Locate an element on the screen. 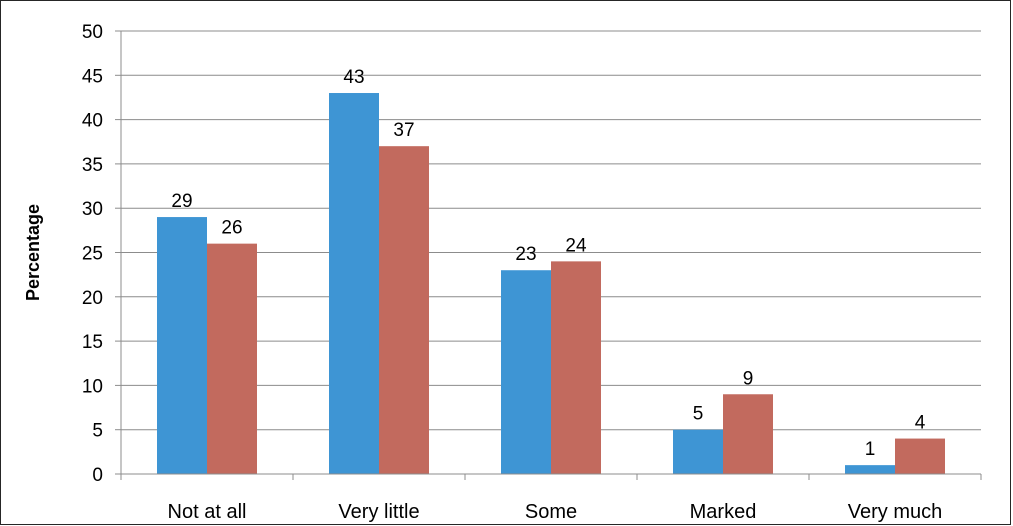  bar-data-label: 26 is located at coordinates (231, 228).